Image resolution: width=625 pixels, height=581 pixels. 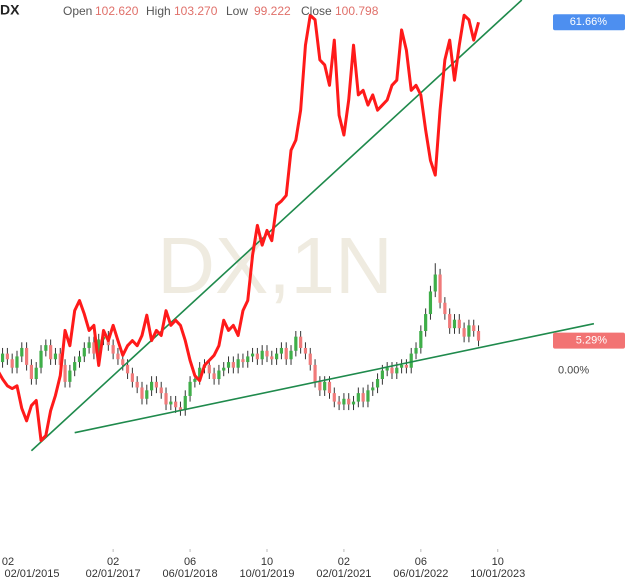 What do you see at coordinates (420, 574) in the screenshot?
I see `x-tick-label: 06/01/2022` at bounding box center [420, 574].